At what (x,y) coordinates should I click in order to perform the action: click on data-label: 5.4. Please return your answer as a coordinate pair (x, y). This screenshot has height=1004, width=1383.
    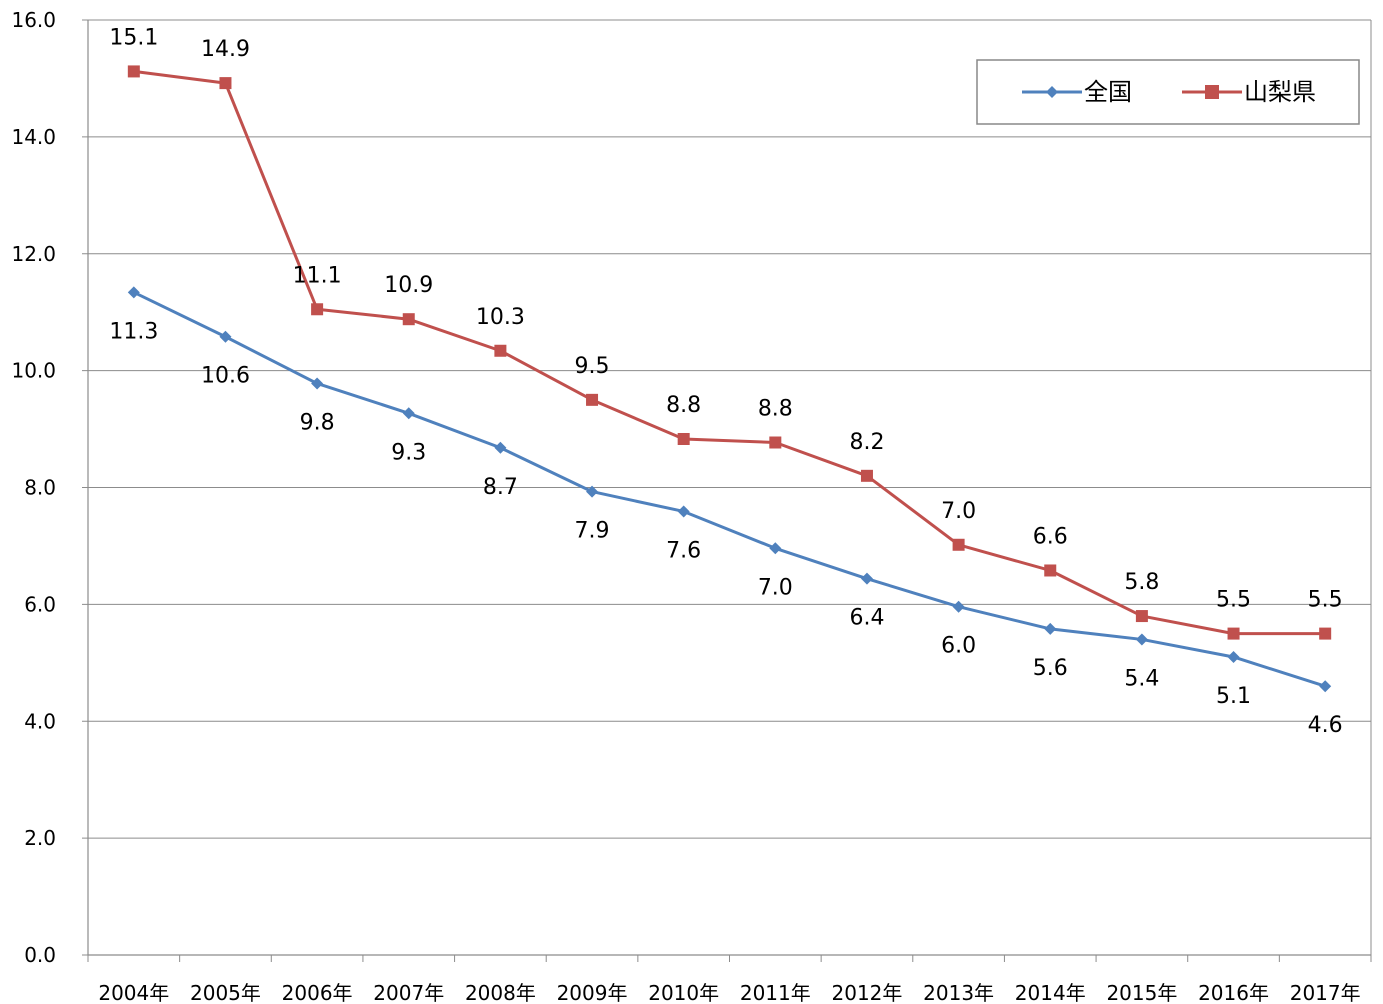
    Looking at the image, I should click on (1141, 678).